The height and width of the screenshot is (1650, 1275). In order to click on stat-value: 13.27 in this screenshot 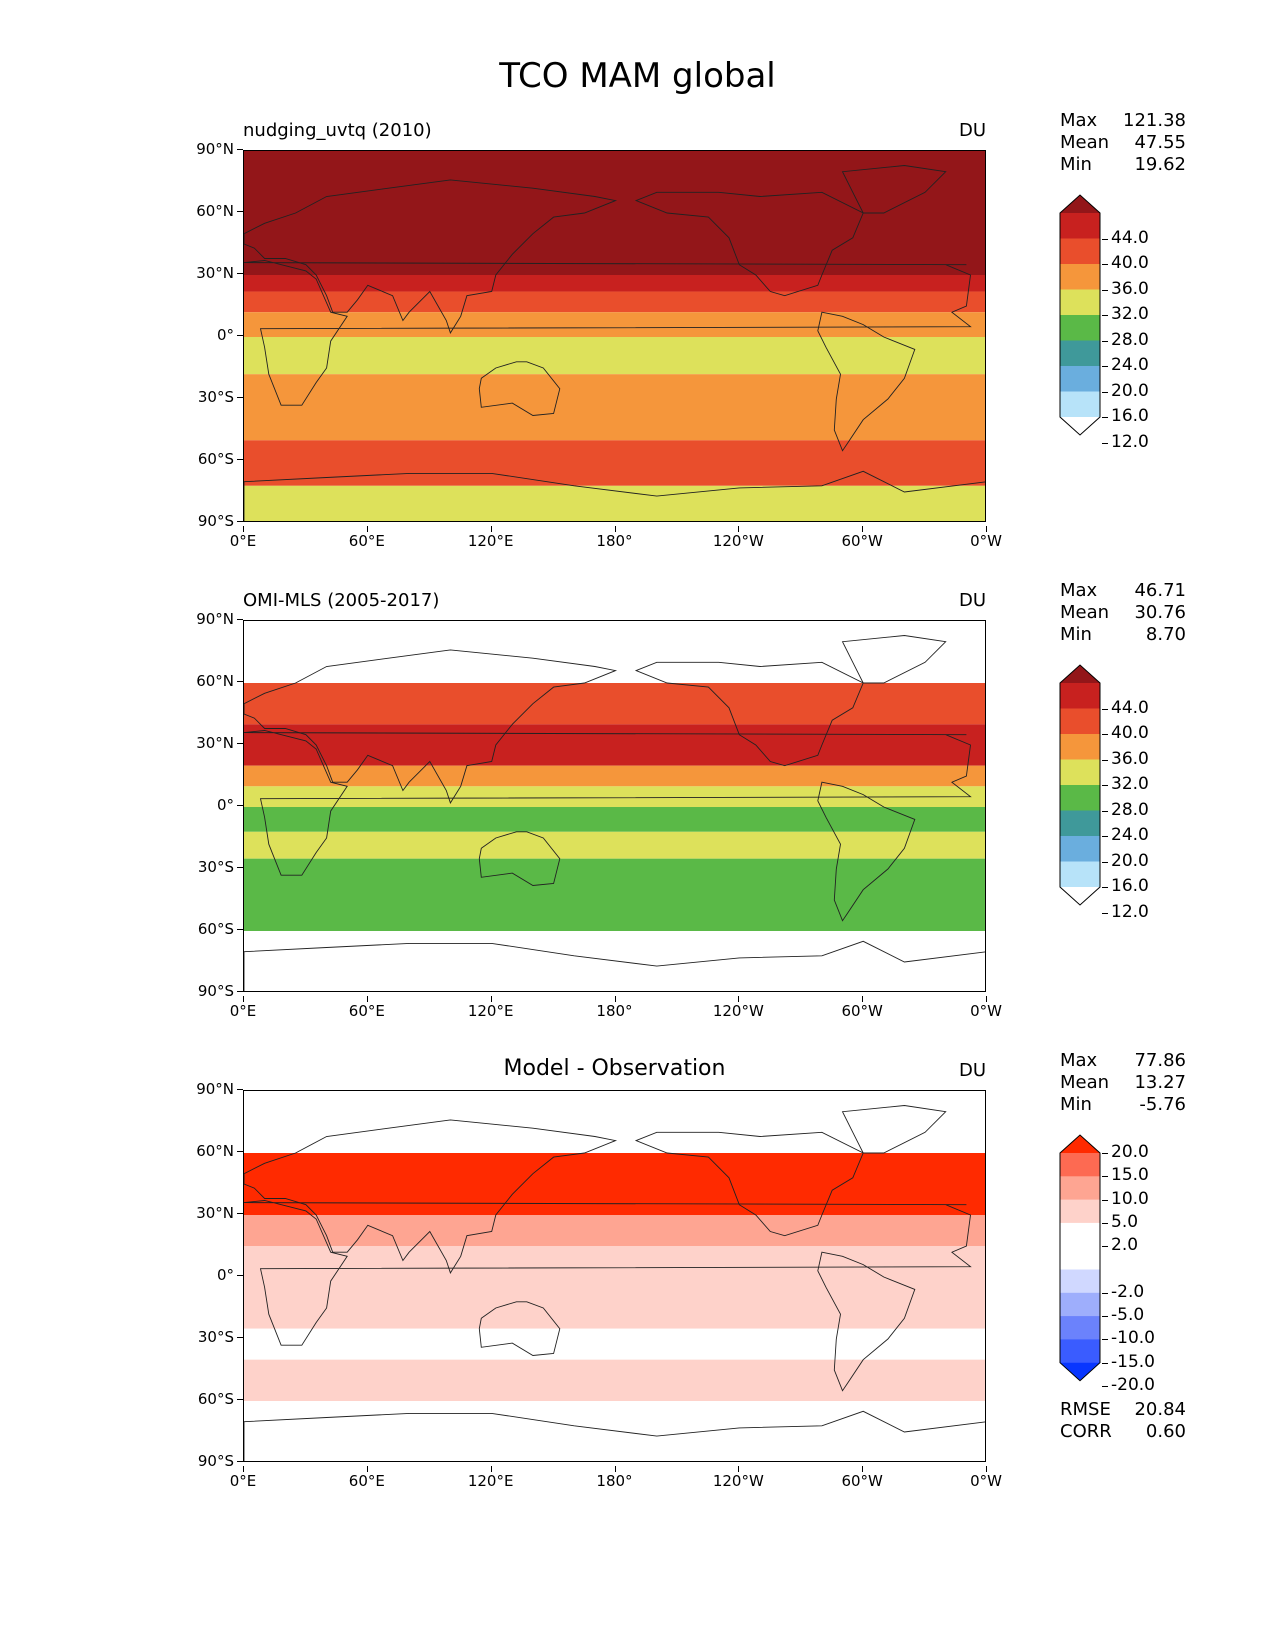, I will do `click(1160, 1082)`.